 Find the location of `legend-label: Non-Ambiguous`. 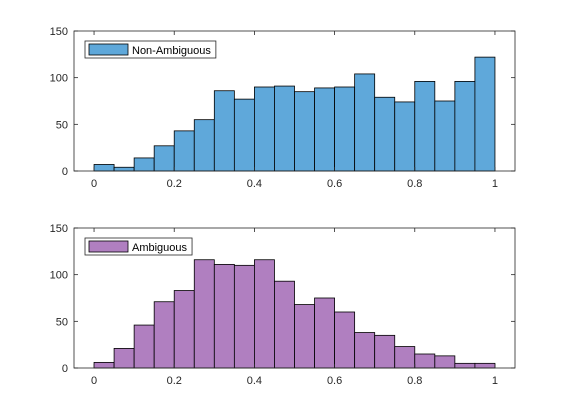

legend-label: Non-Ambiguous is located at coordinates (171, 51).